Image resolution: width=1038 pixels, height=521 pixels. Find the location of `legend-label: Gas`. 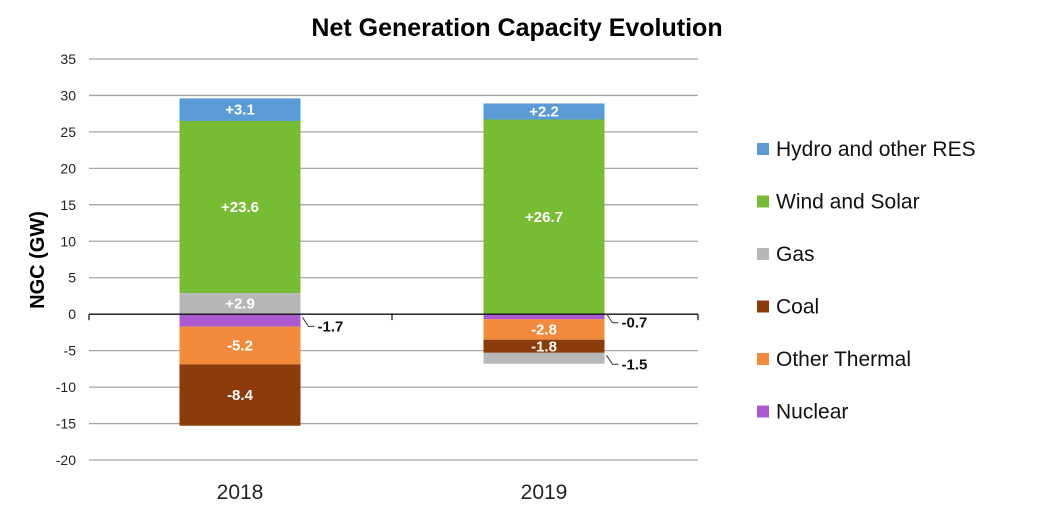

legend-label: Gas is located at coordinates (795, 254).